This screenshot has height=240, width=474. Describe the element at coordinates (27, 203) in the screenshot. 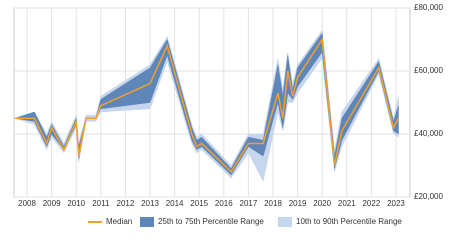

I see `x-tick-label: 2008` at that location.